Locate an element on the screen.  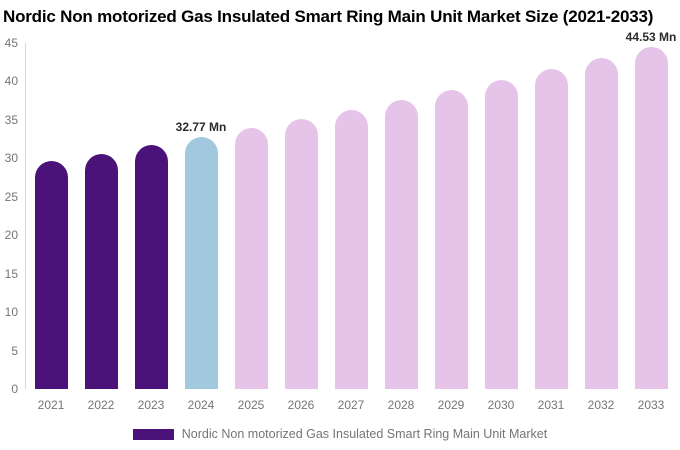
x-tick-label-2031: 2031 is located at coordinates (551, 405).